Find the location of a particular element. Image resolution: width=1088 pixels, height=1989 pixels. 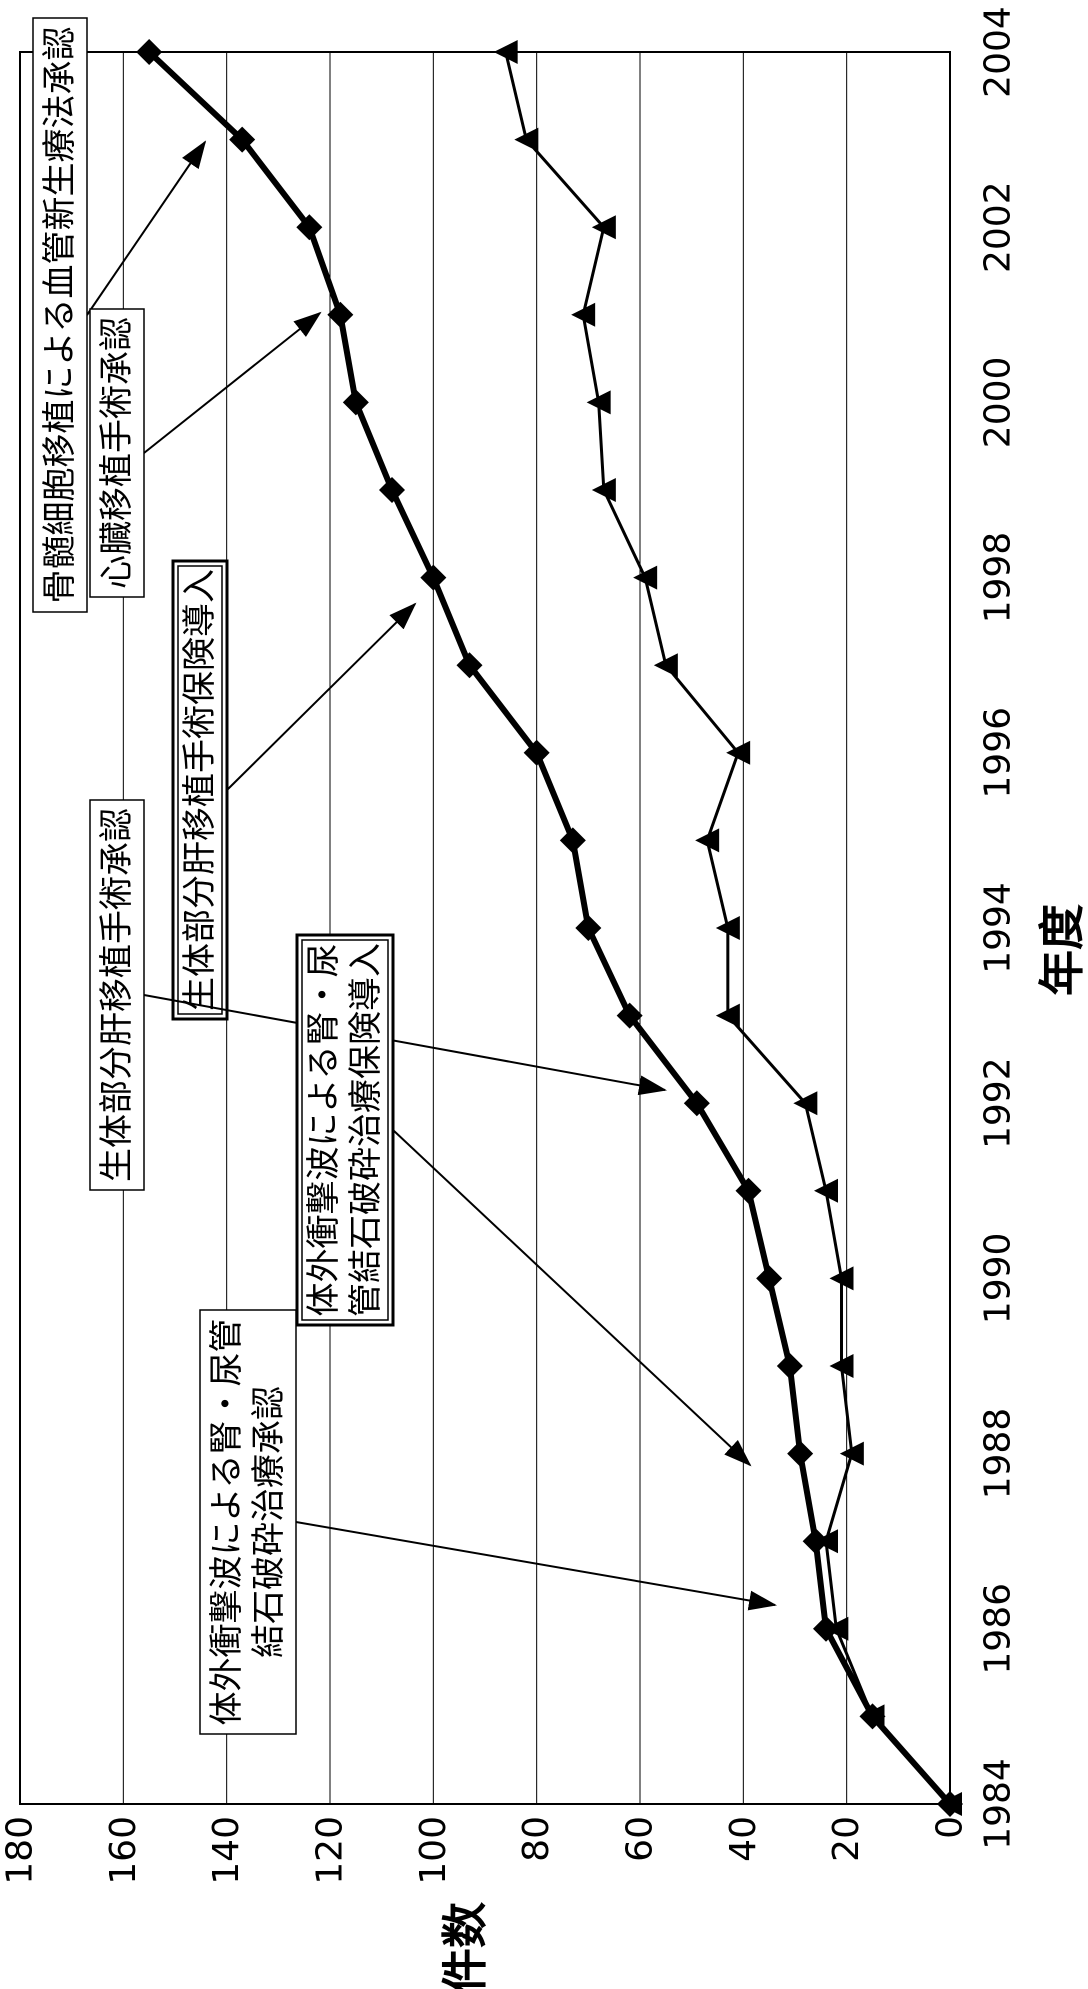

annotation-label: 生体部分肝移植手術保険導入 is located at coordinates (200, 790).